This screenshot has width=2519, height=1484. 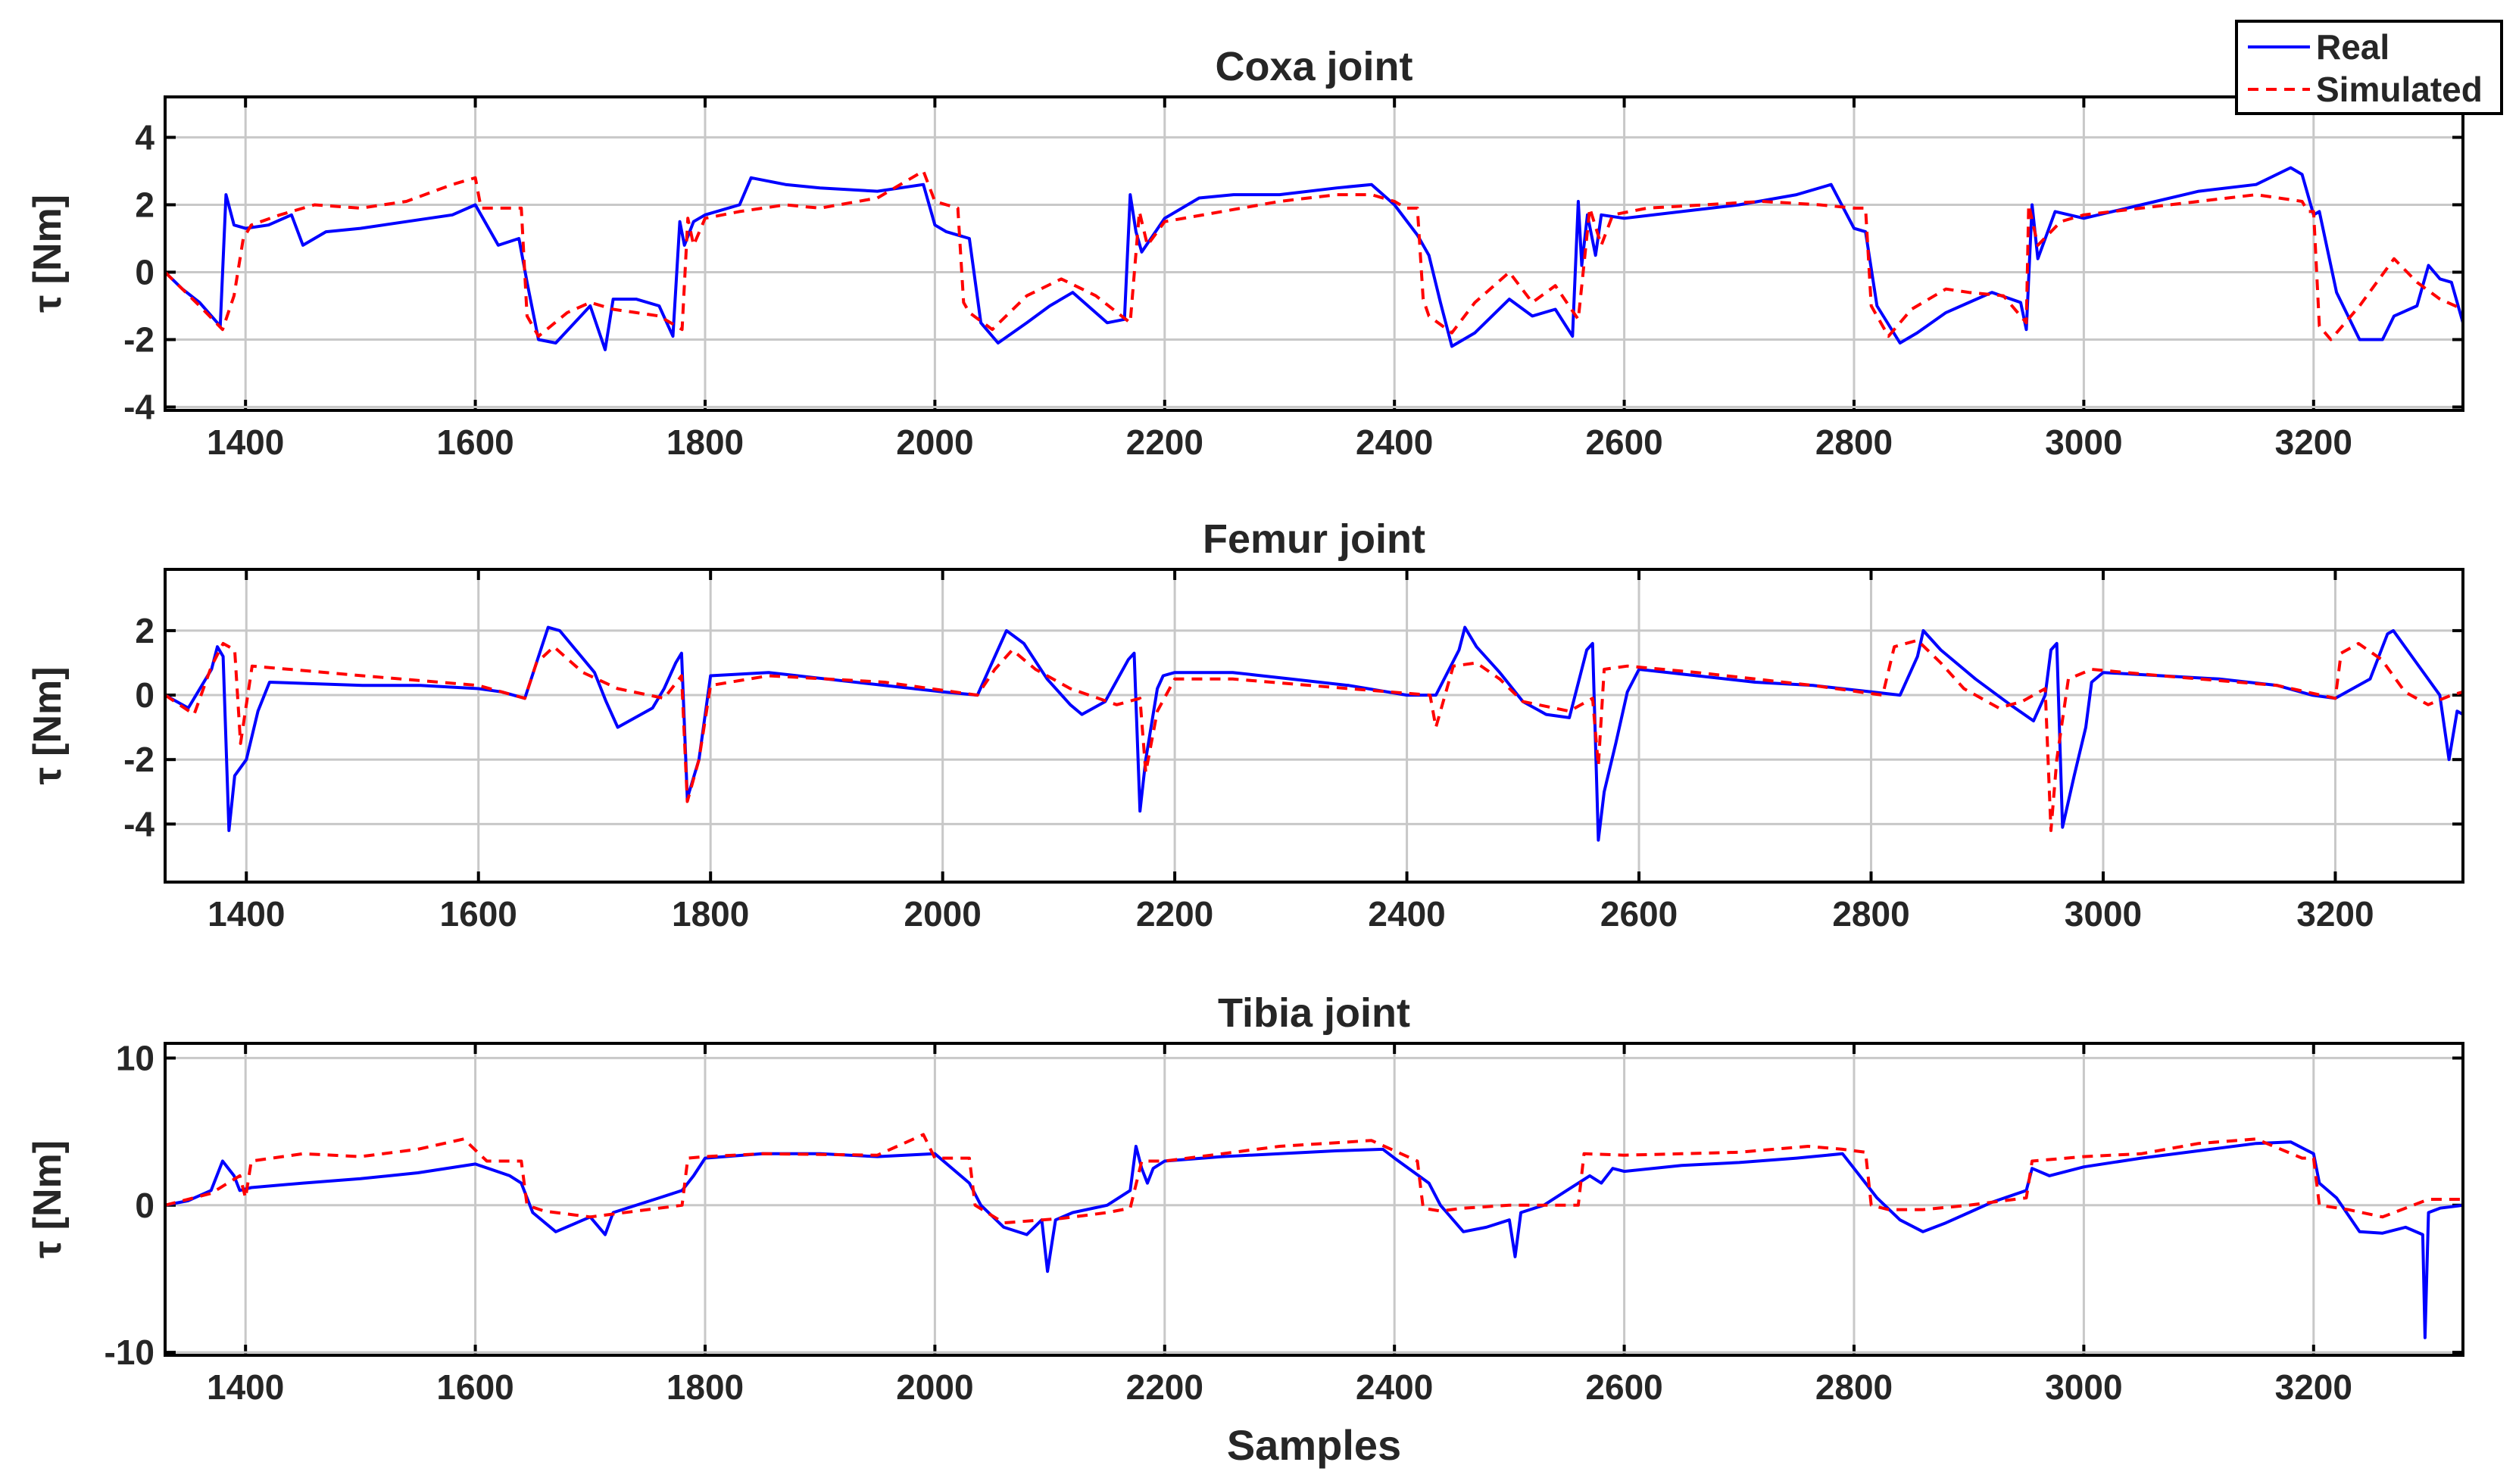 What do you see at coordinates (1314, 1445) in the screenshot?
I see `x-axis-label: Samples` at bounding box center [1314, 1445].